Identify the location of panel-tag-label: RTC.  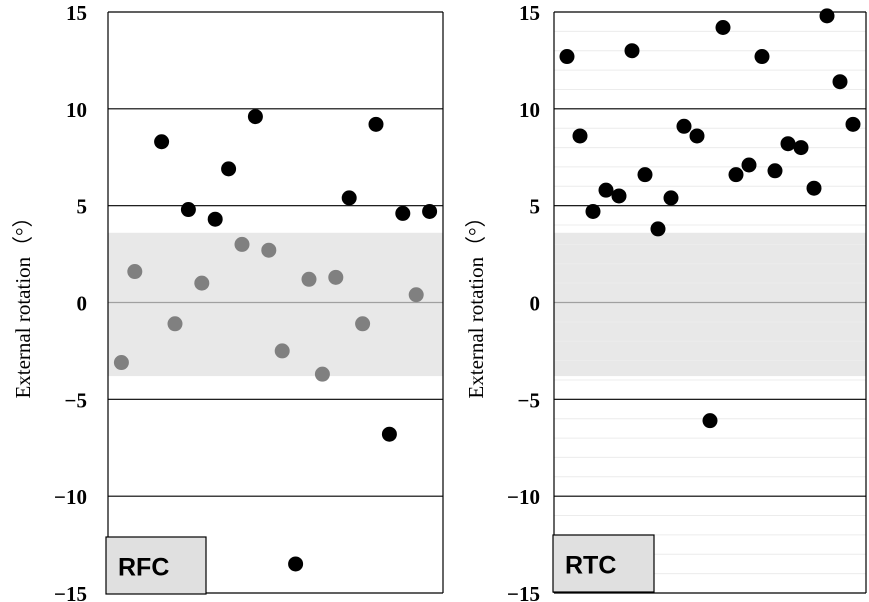
(590, 566).